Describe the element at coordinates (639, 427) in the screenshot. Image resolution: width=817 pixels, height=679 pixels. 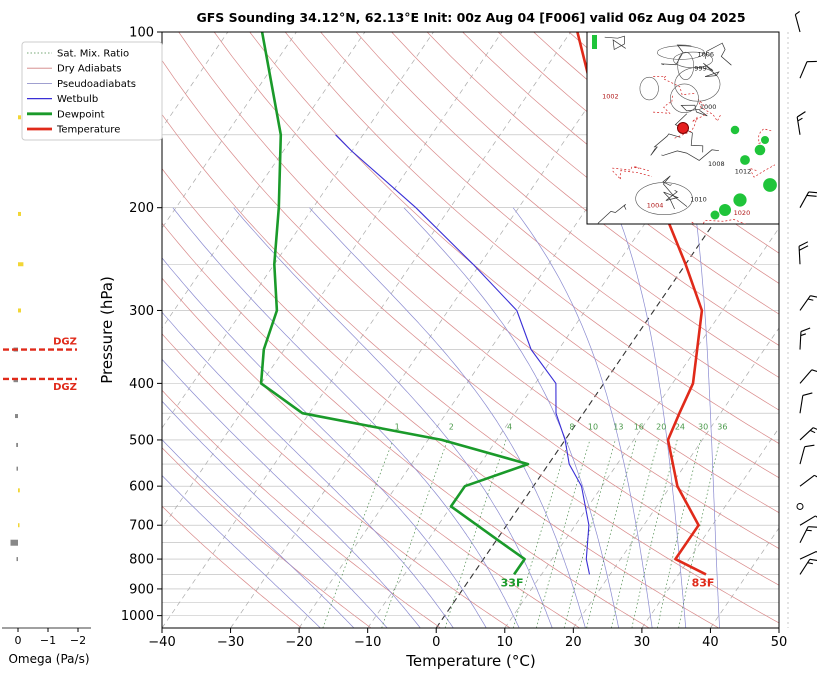
I see `mixing-ratio-label: 16` at that location.